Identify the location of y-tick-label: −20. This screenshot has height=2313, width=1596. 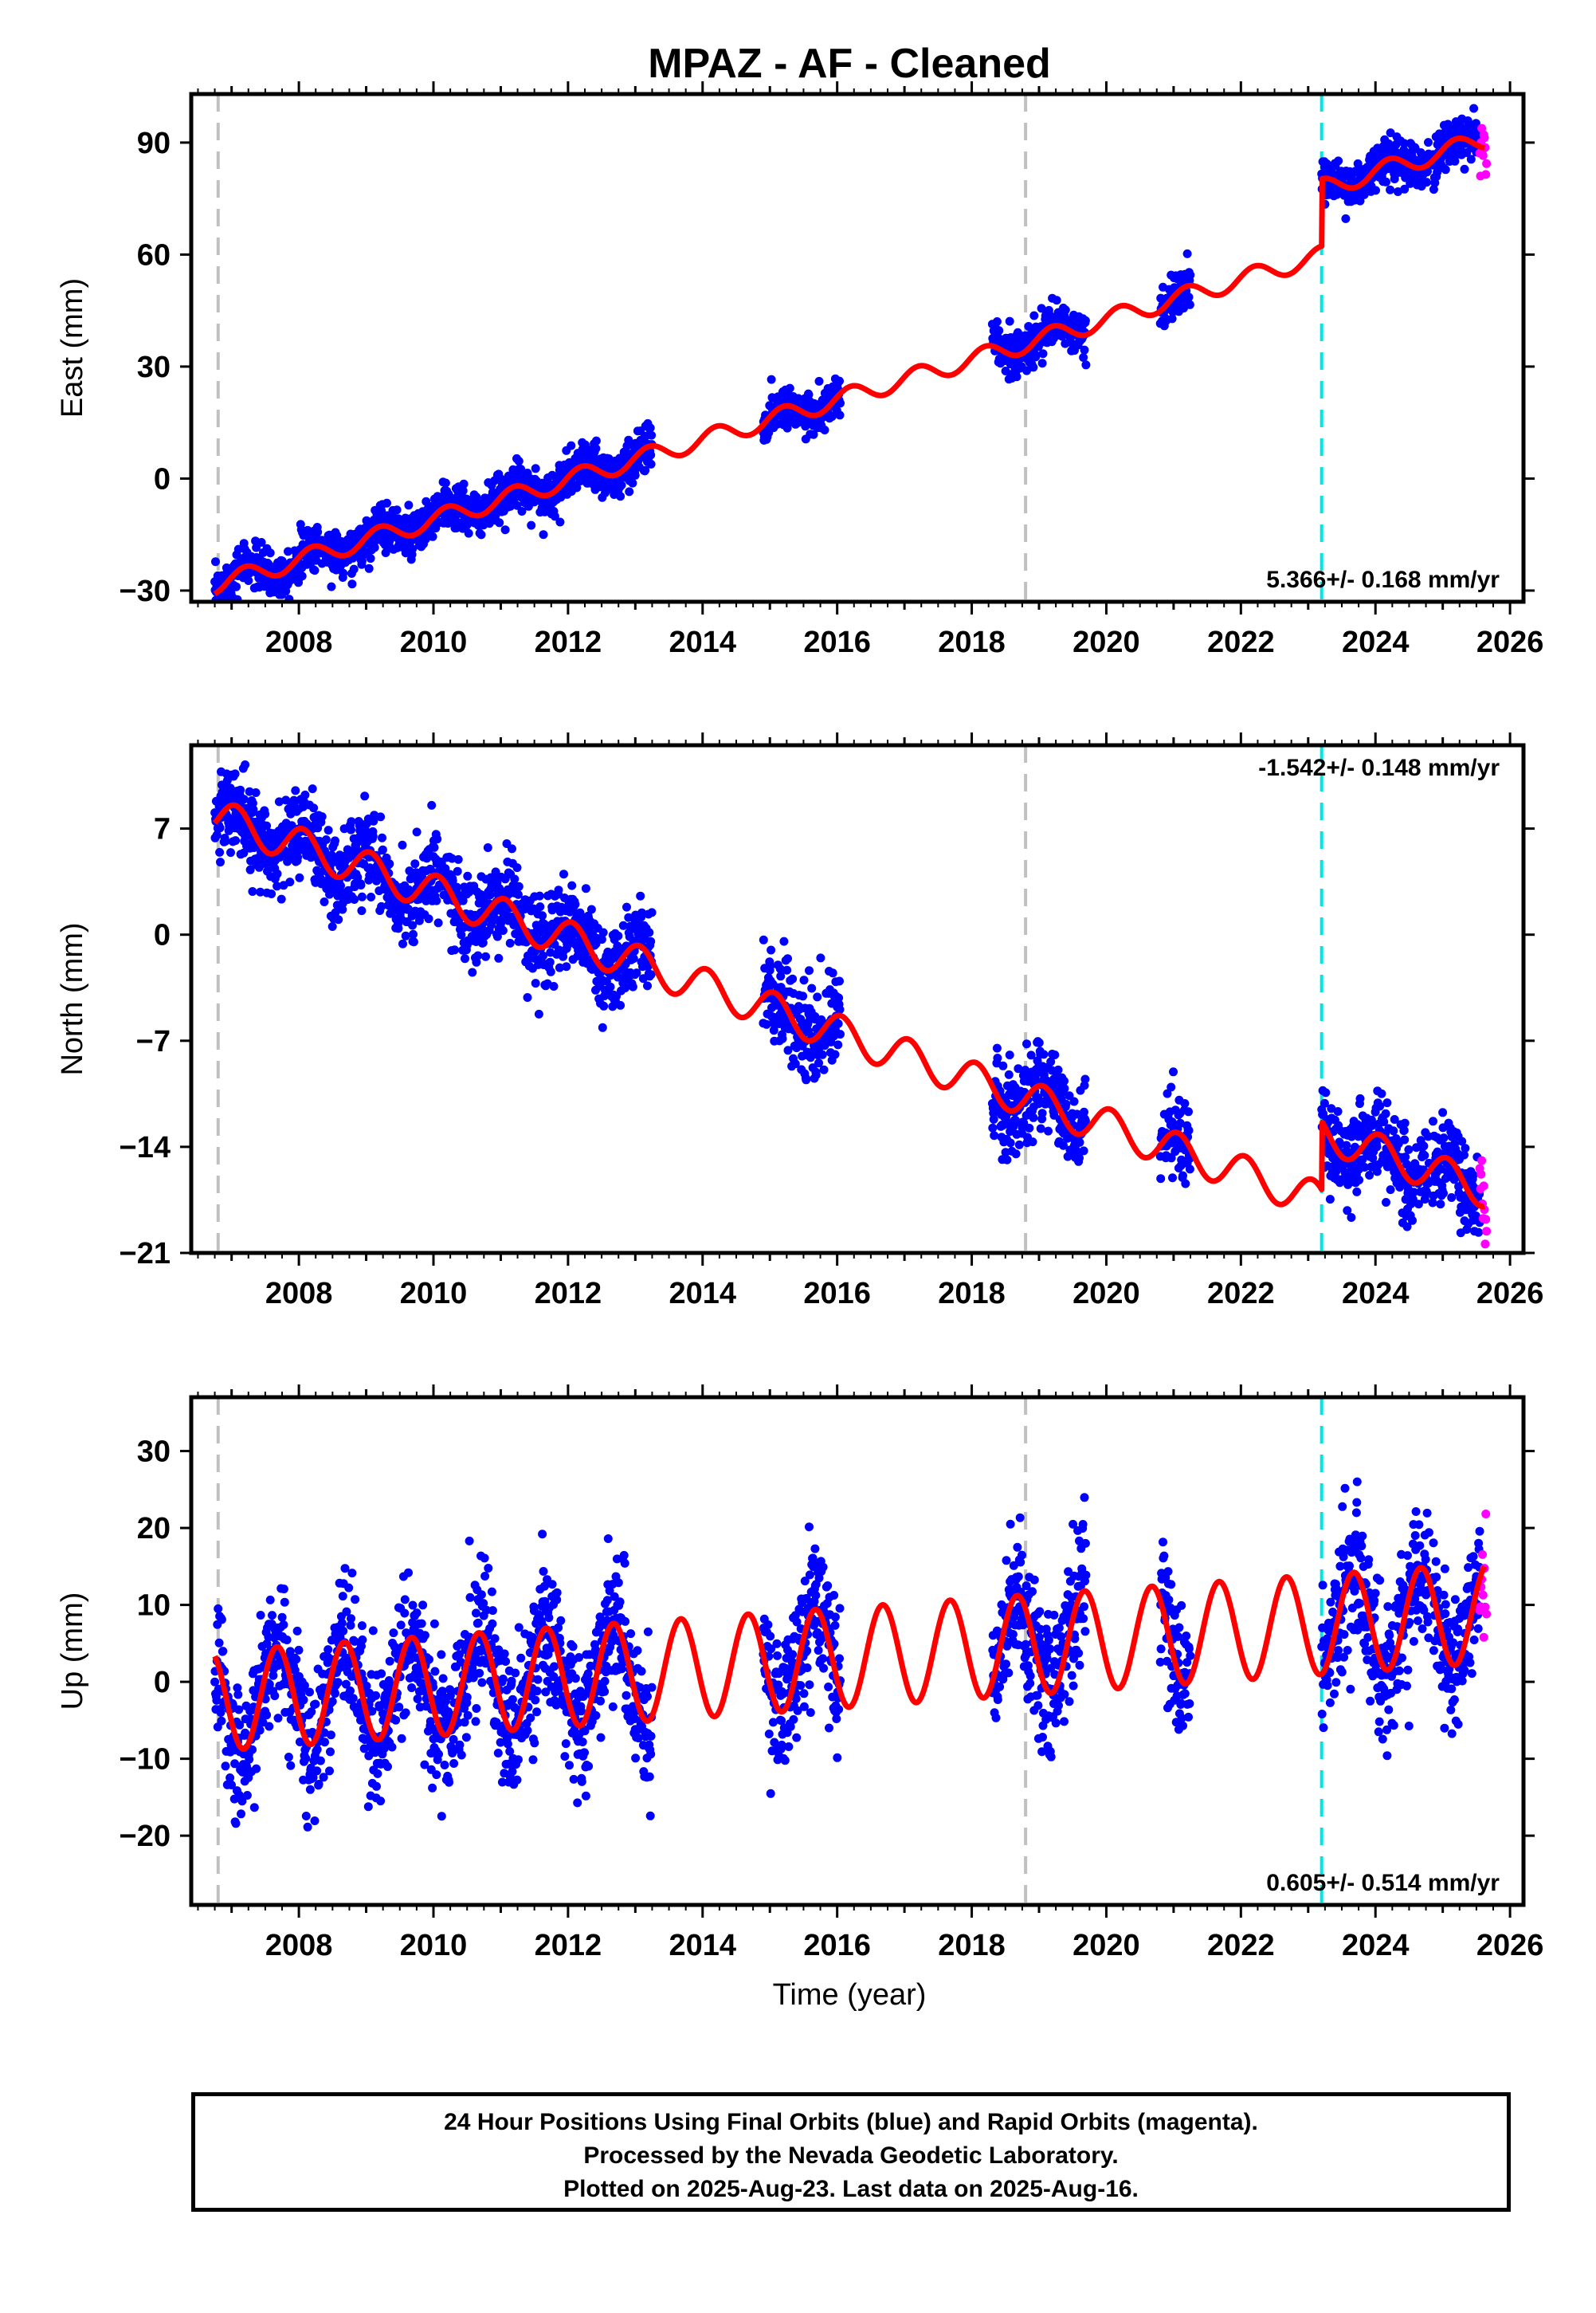
(146, 1837).